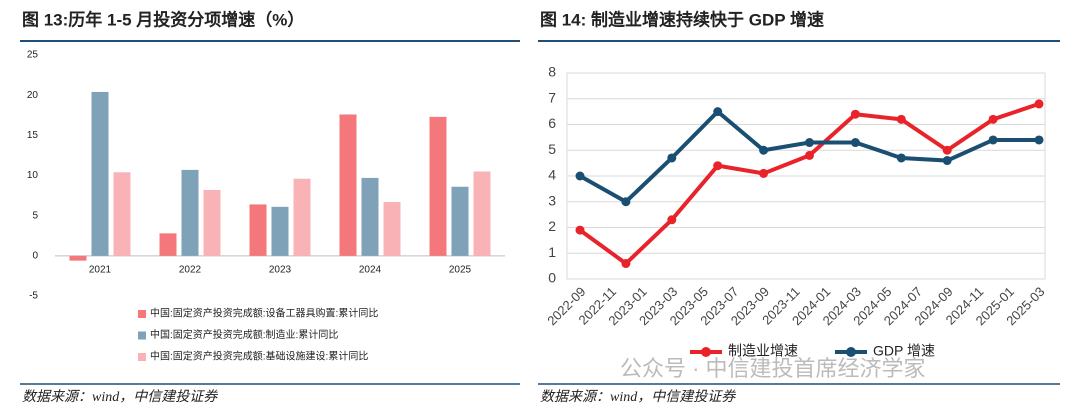  Describe the element at coordinates (552, 123) in the screenshot. I see `y-tick-label: 6` at that location.